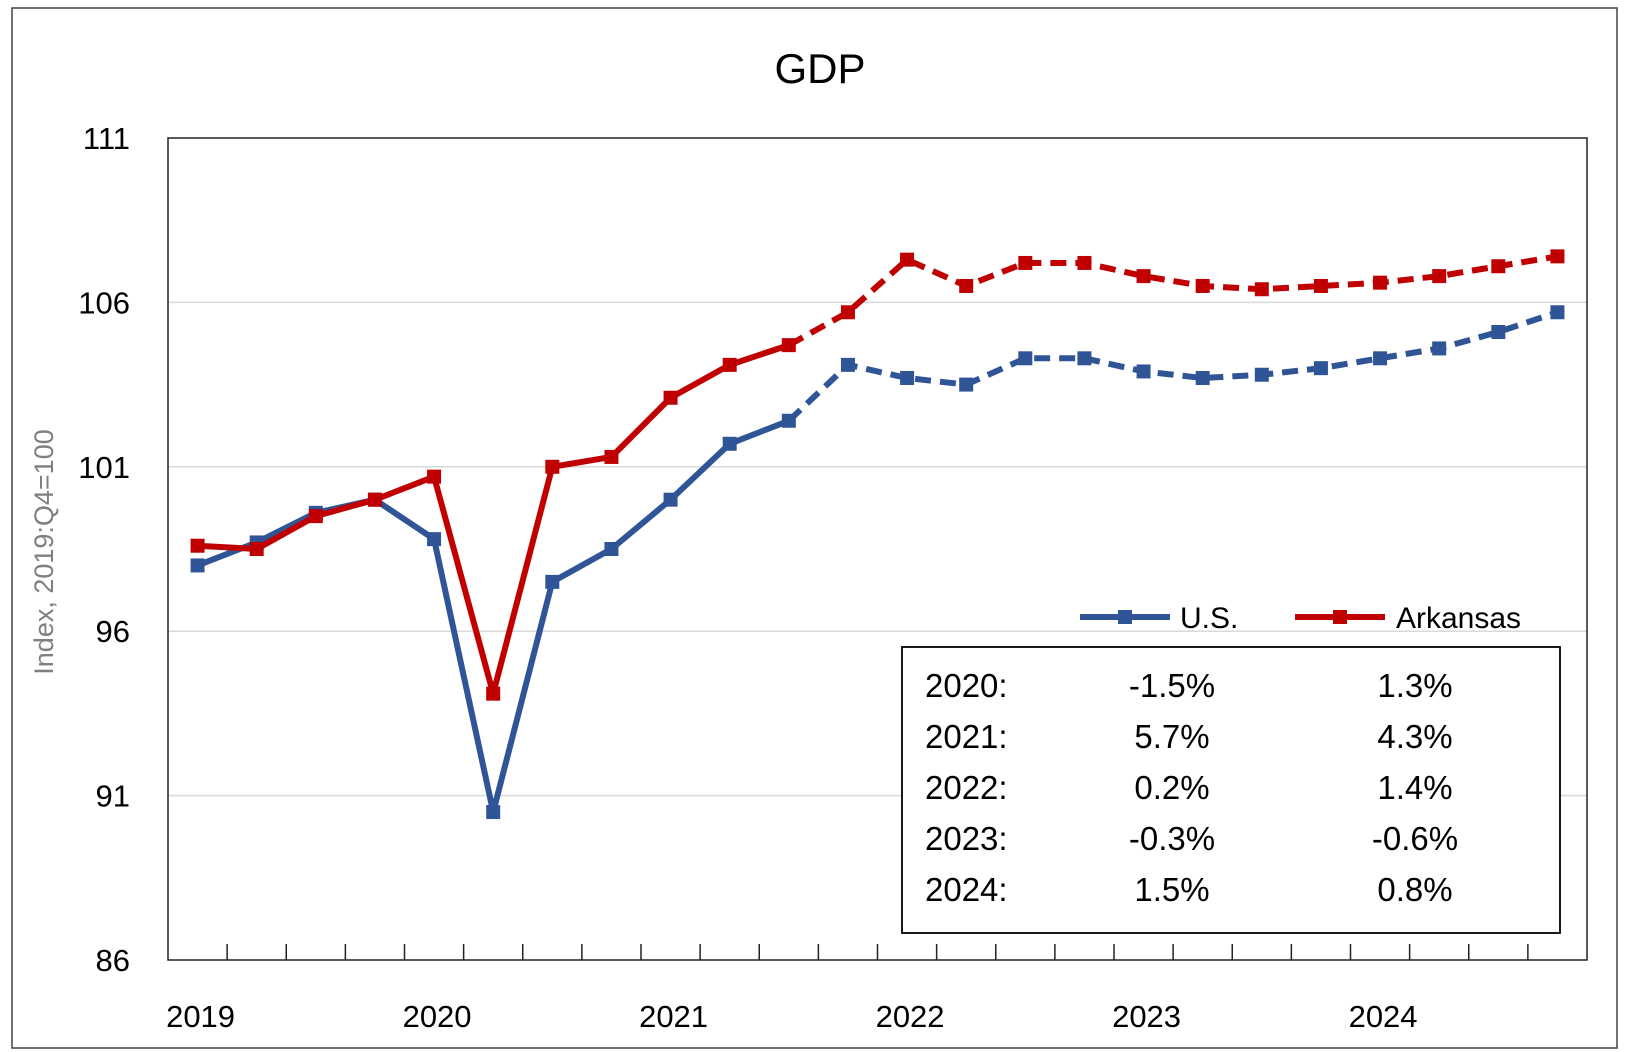  Describe the element at coordinates (104, 467) in the screenshot. I see `y-tick-label: 101` at that location.